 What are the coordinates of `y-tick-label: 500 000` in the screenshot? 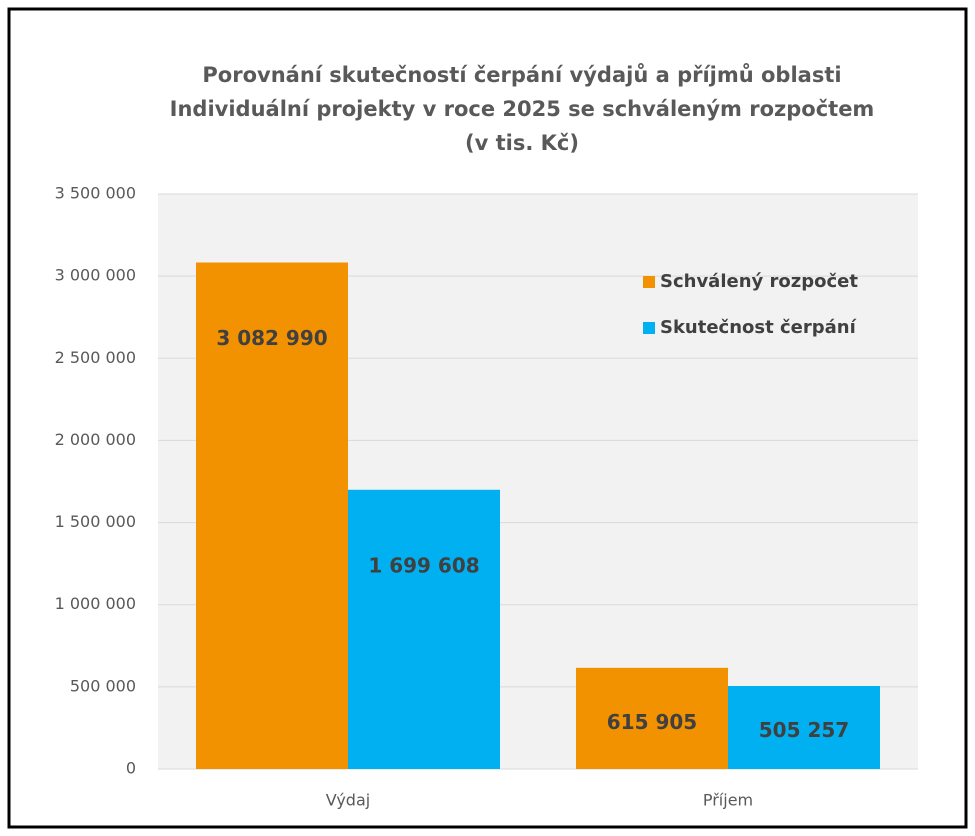 It's located at (103, 685).